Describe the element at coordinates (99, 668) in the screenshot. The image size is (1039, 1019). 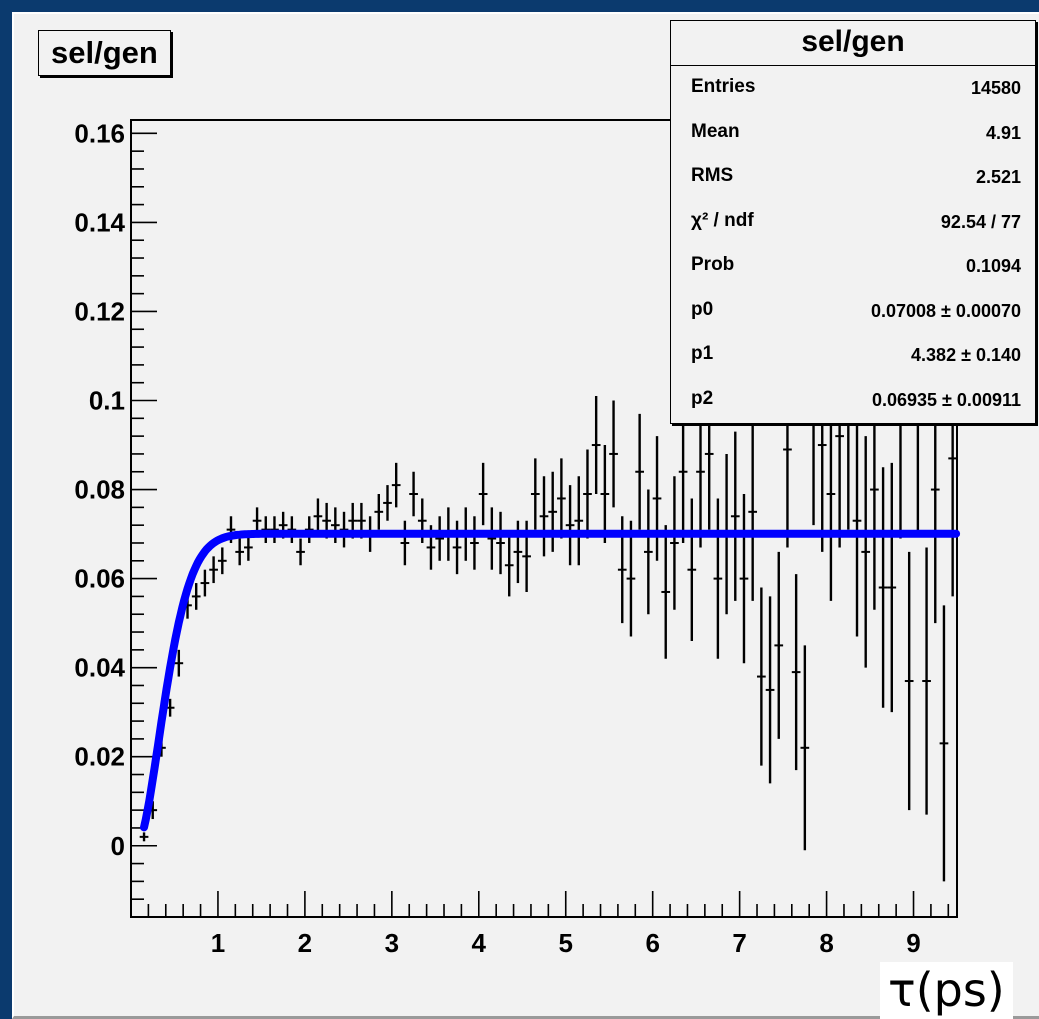
I see `y-tick-label: 0.04` at that location.